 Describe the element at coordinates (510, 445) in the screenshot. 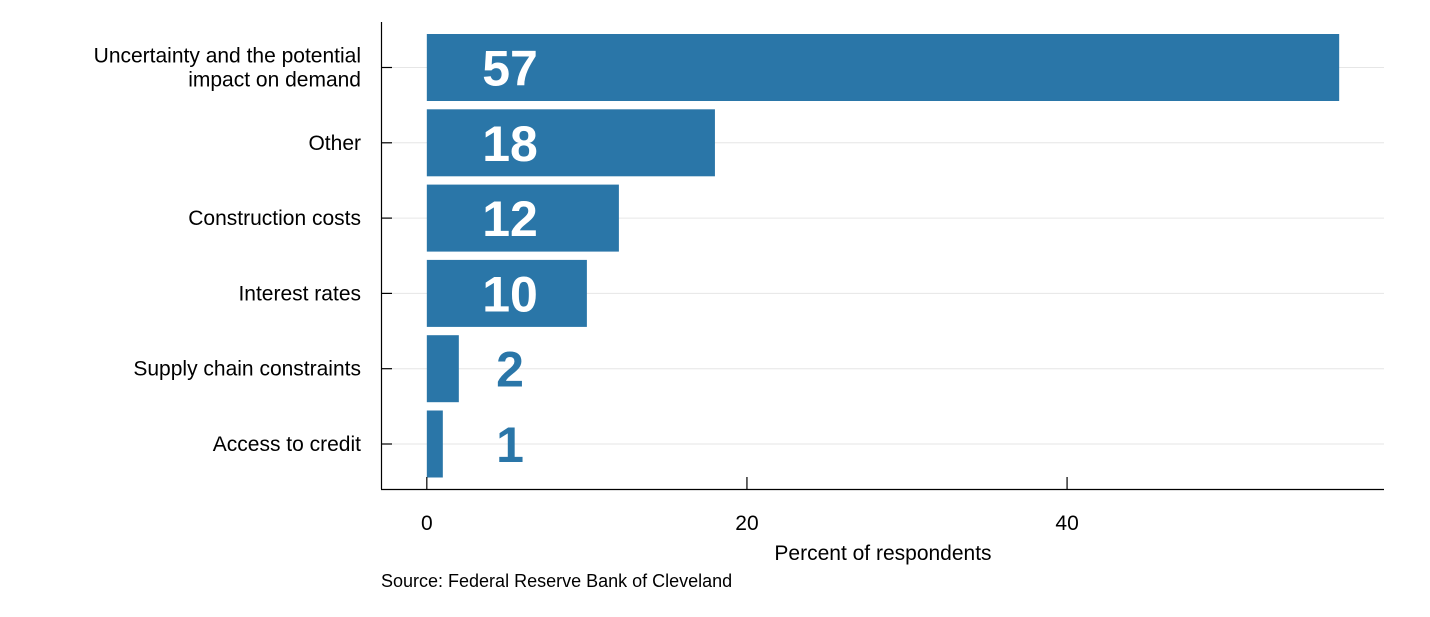

I see `data-label: 1` at that location.